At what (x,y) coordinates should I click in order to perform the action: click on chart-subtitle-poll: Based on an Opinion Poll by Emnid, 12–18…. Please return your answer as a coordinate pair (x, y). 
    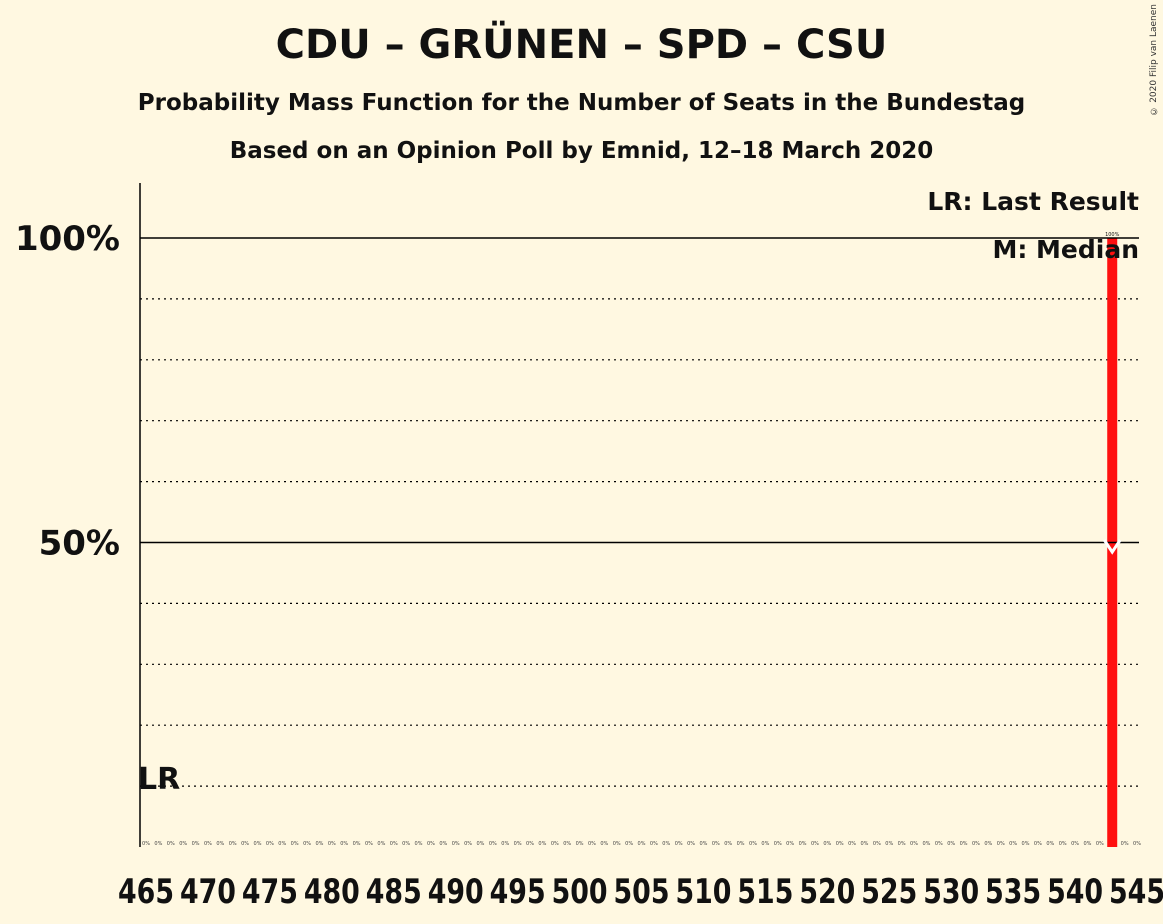
    Looking at the image, I should click on (581, 151).